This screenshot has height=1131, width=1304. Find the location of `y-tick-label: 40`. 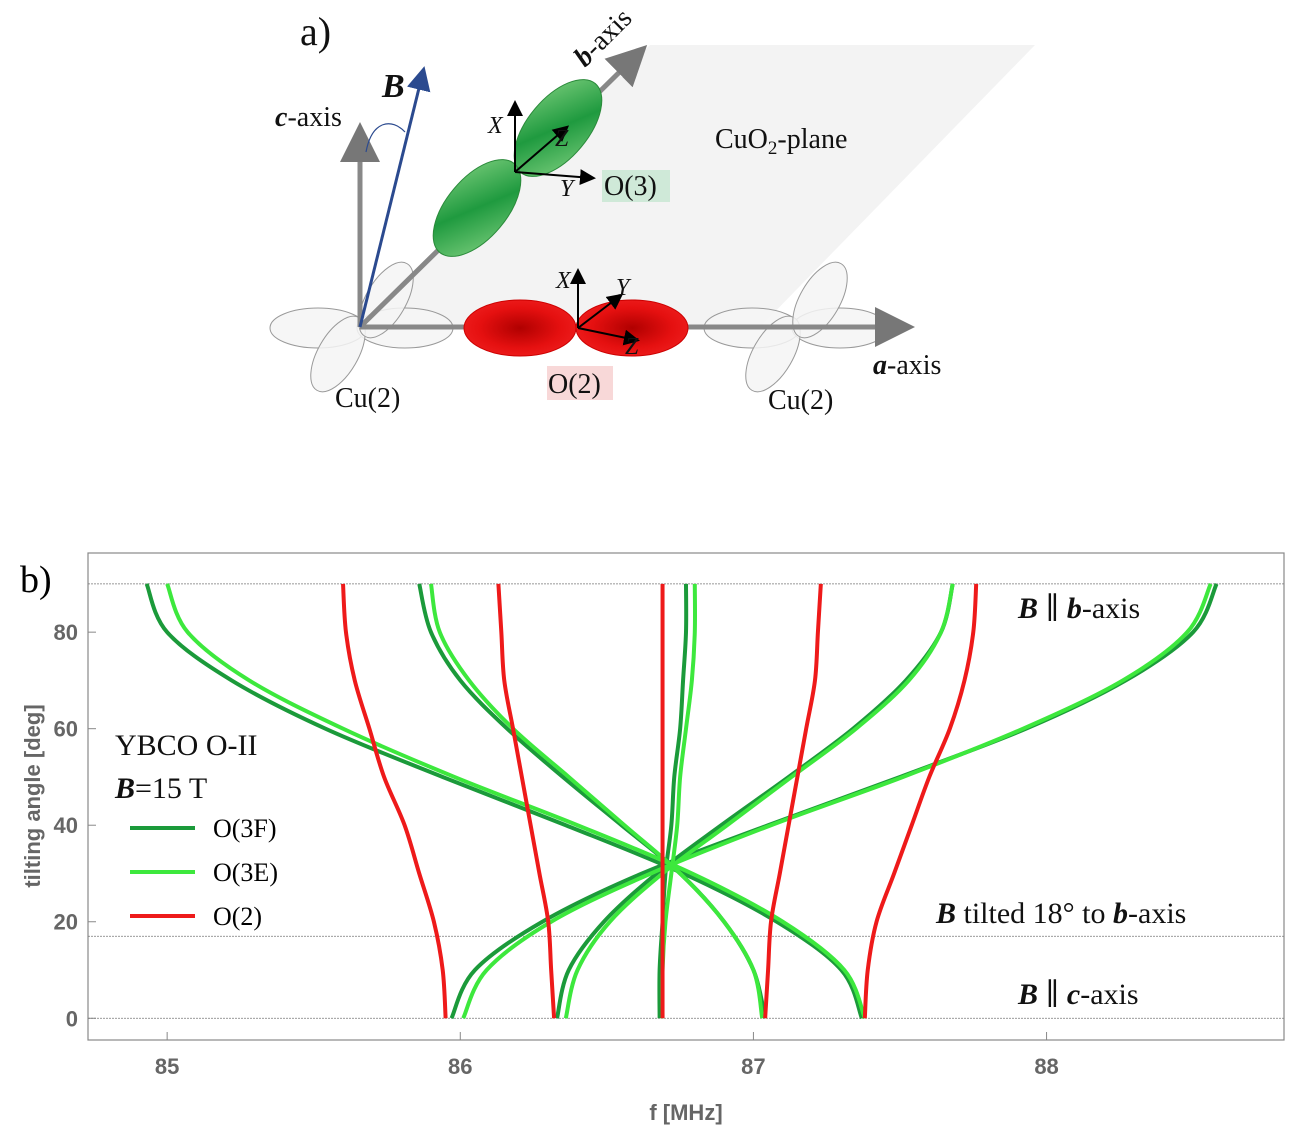

y-tick-label: 40 is located at coordinates (66, 825).